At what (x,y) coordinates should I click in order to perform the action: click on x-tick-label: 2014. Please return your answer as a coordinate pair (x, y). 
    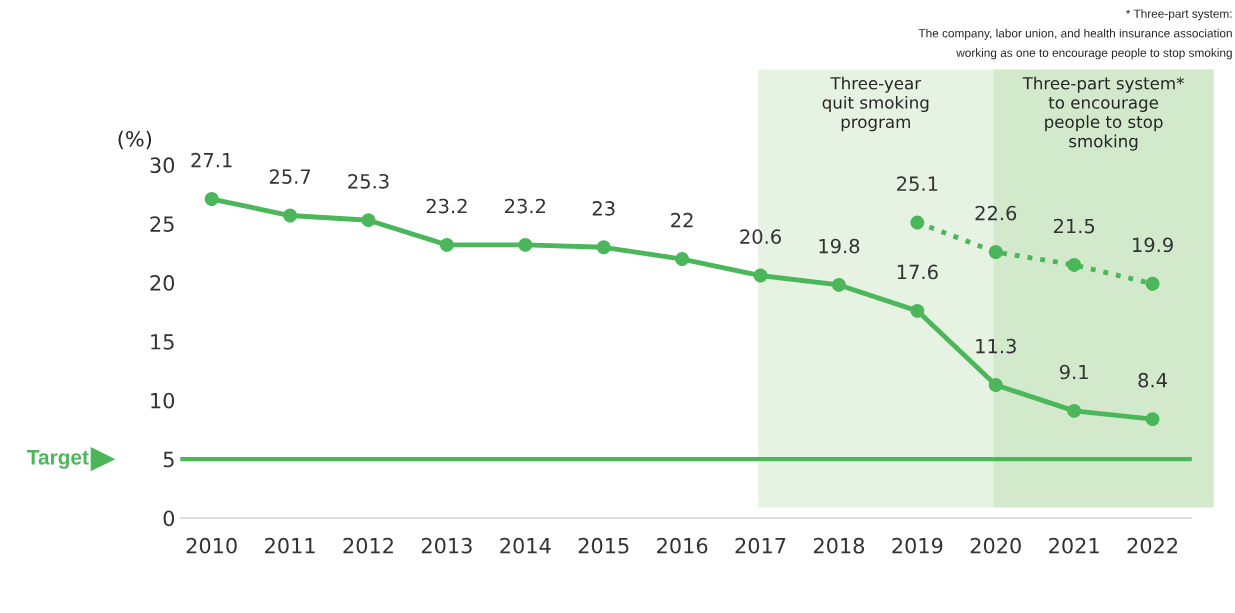
    Looking at the image, I should click on (525, 545).